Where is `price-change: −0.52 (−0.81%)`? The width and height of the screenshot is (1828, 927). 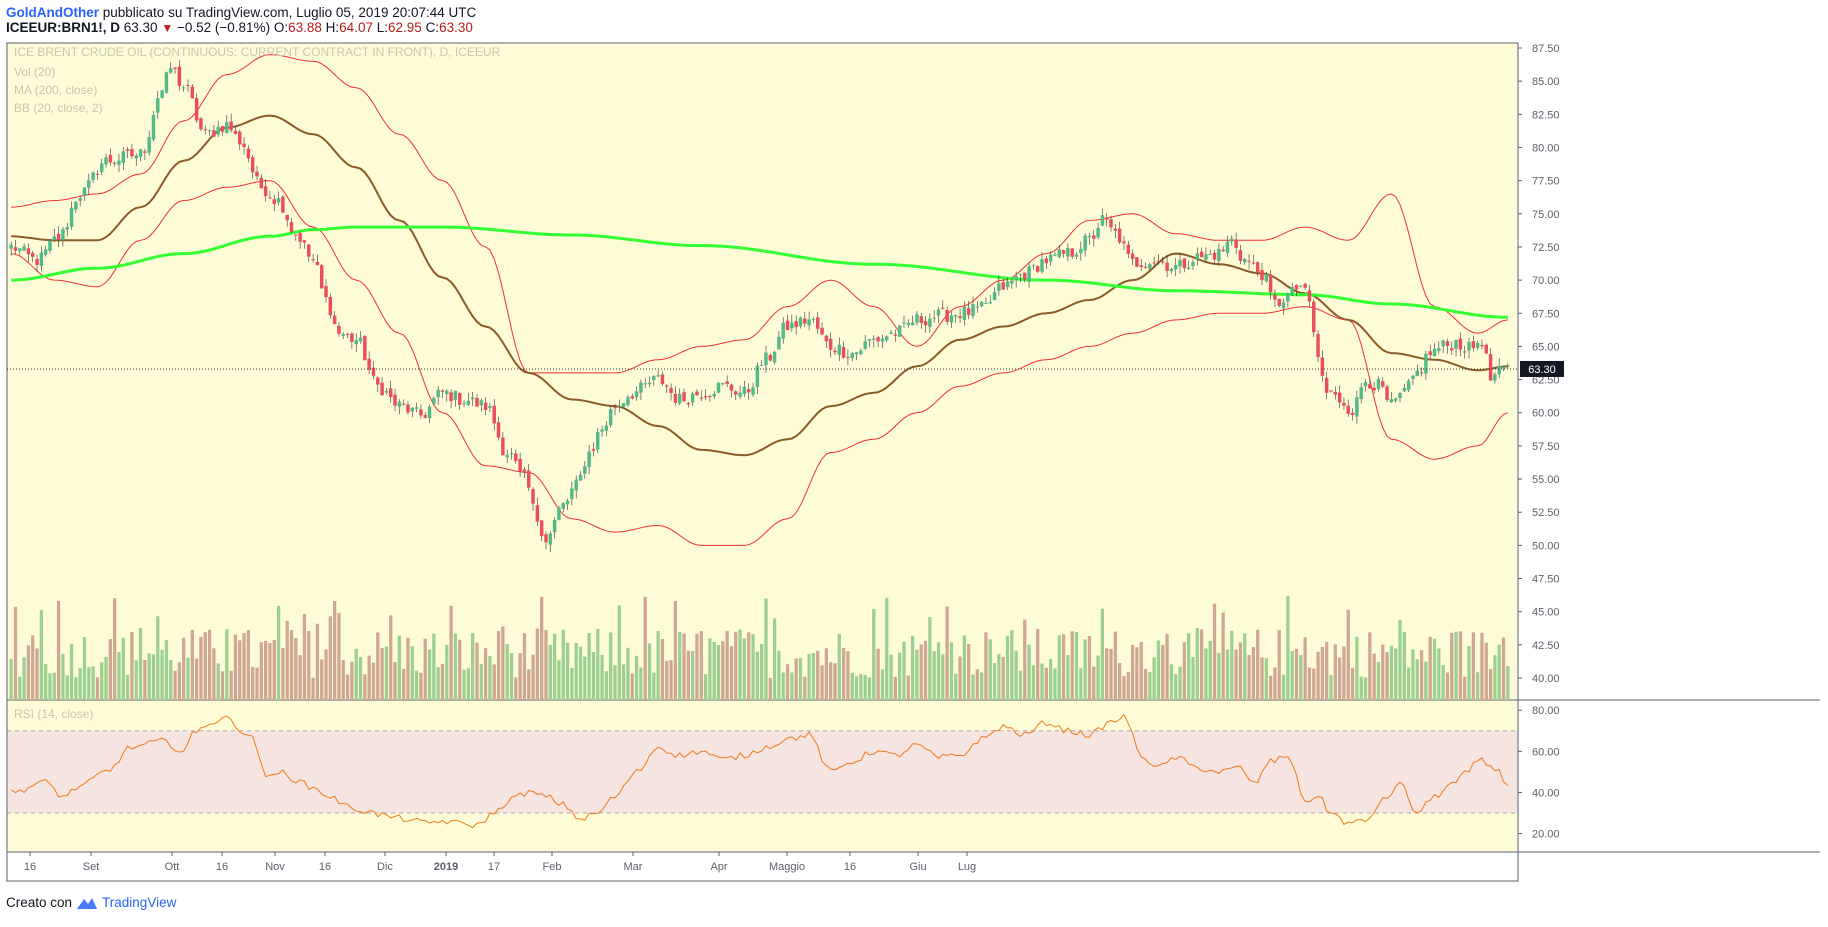 price-change: −0.52 (−0.81%) is located at coordinates (224, 27).